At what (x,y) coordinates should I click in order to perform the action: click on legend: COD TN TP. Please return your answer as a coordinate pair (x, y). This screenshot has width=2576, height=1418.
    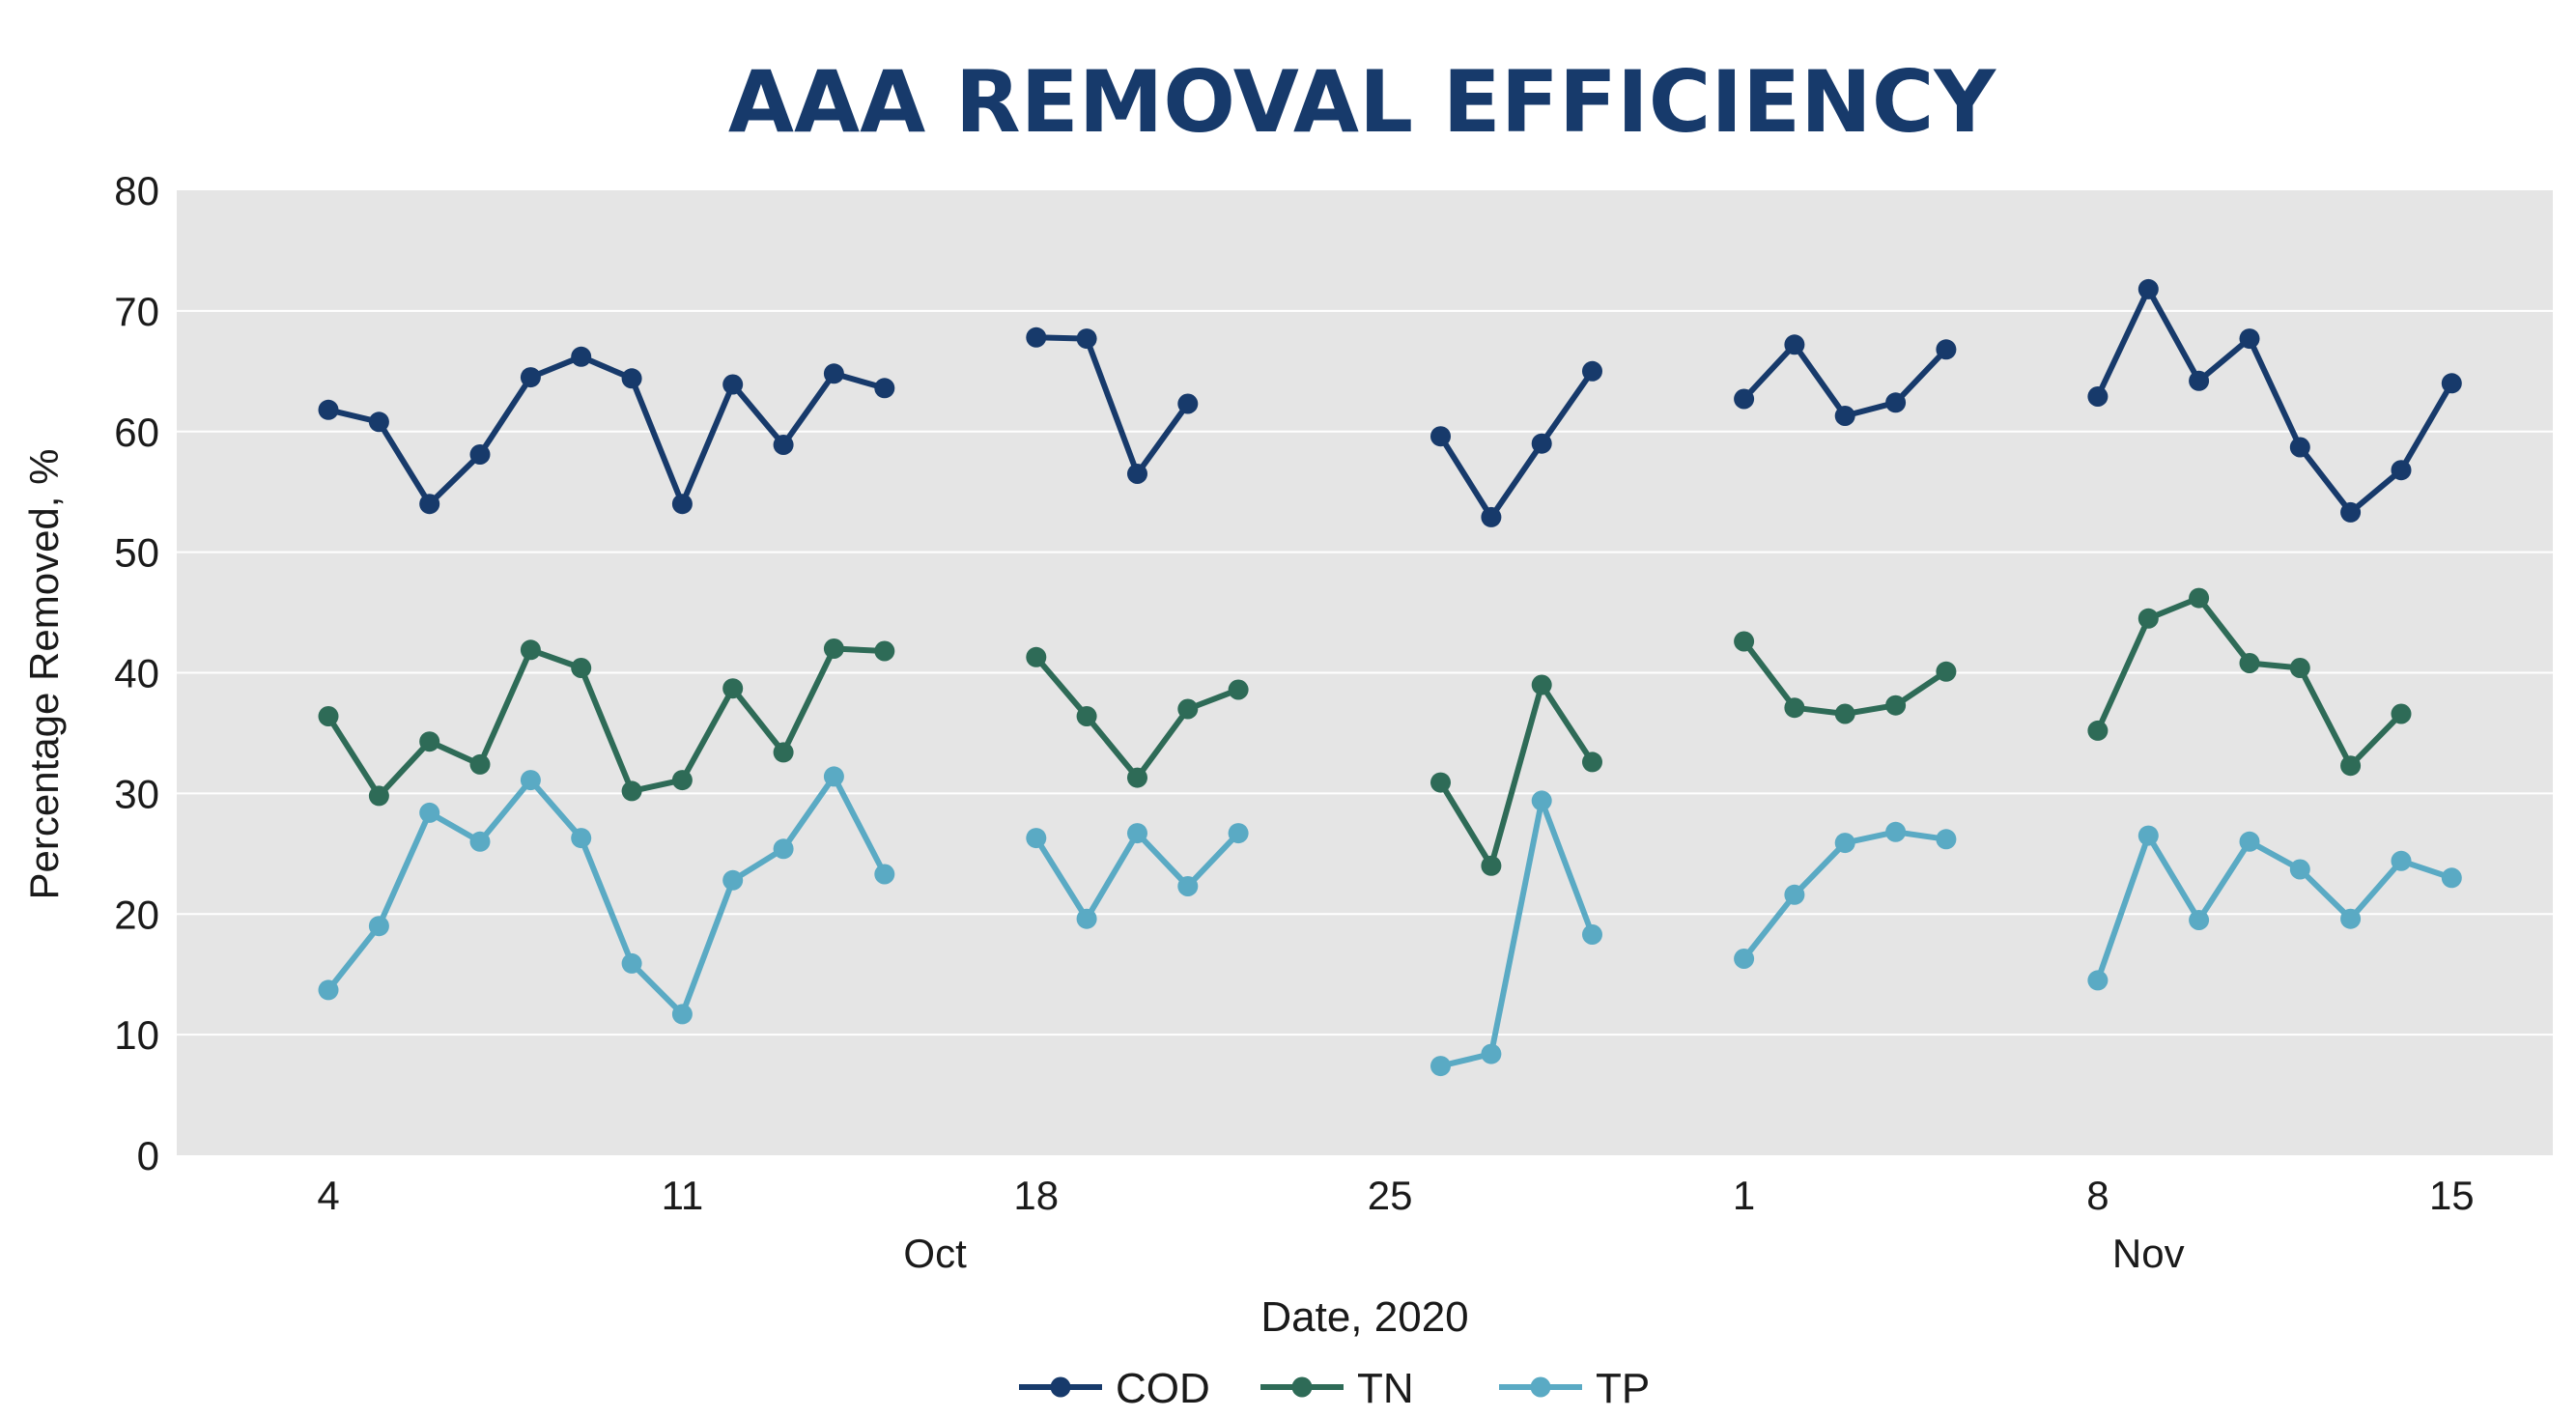
    Looking at the image, I should click on (1334, 1388).